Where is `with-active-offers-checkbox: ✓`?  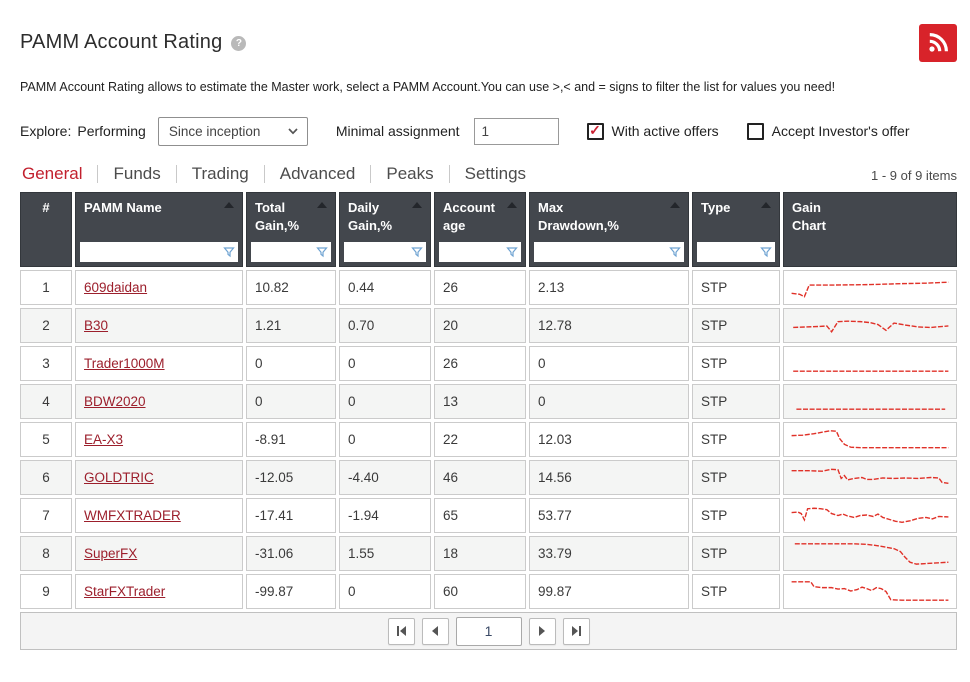 with-active-offers-checkbox: ✓ is located at coordinates (595, 131).